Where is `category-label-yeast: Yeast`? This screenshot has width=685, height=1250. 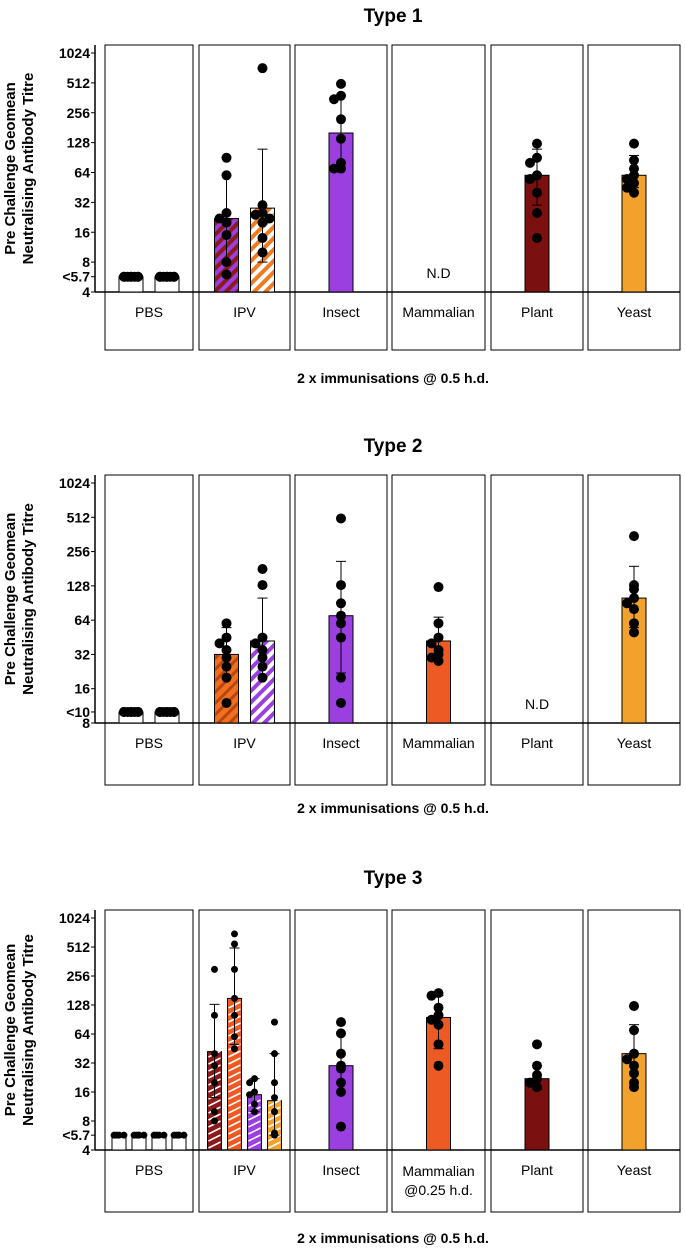 category-label-yeast: Yeast is located at coordinates (634, 1170).